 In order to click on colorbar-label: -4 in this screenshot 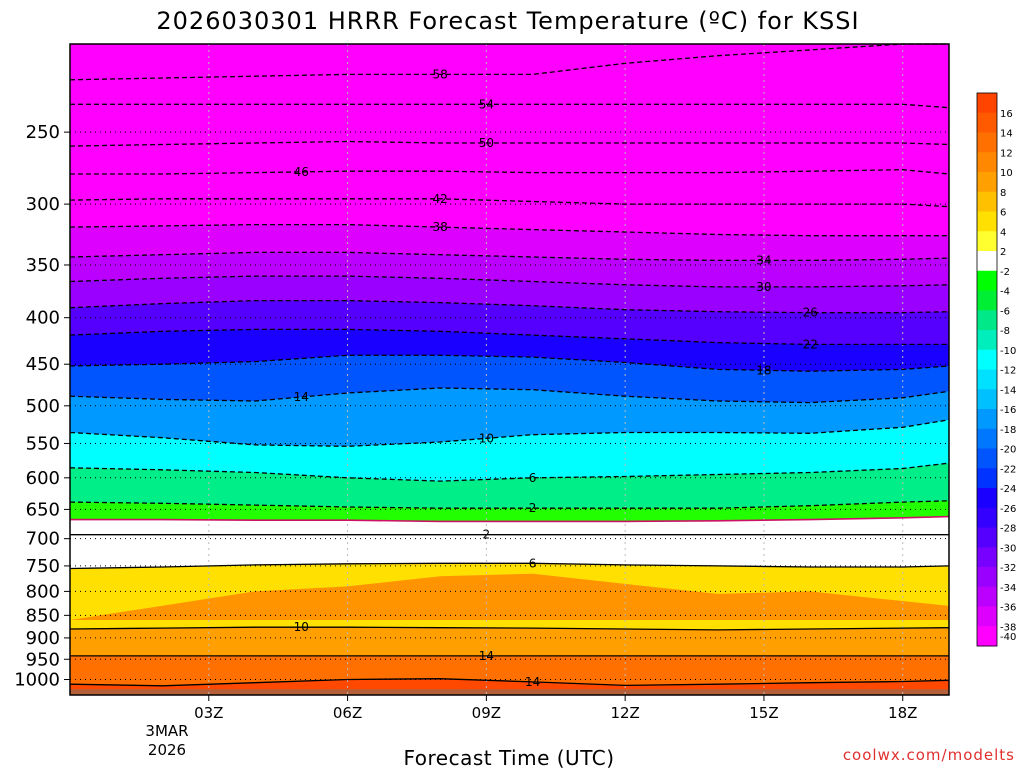, I will do `click(1005, 292)`.